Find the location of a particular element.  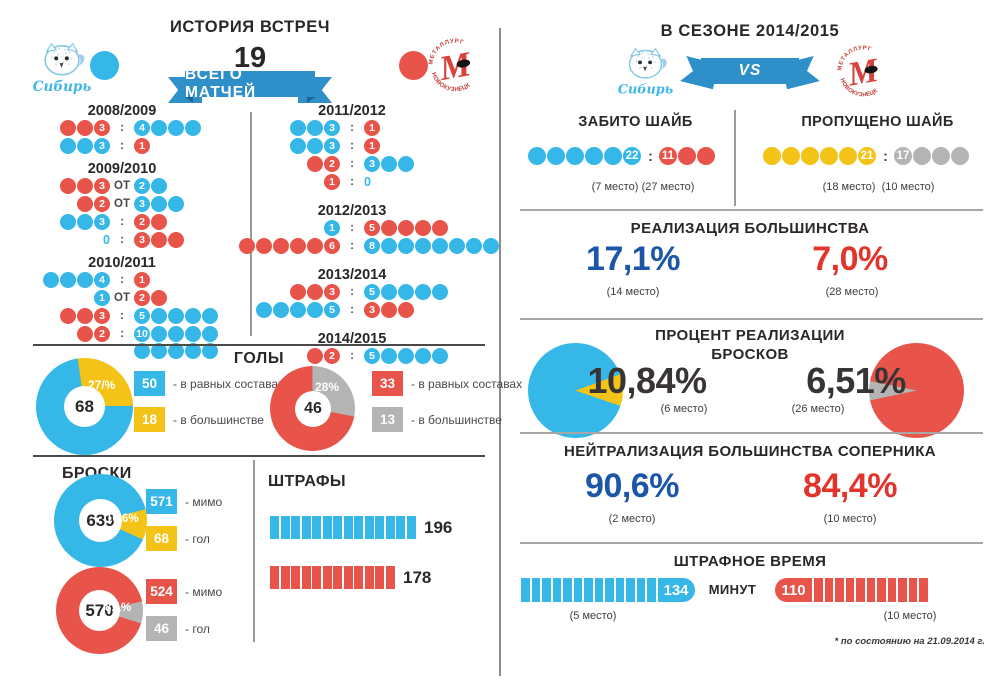

score-dot: 1 is located at coordinates (332, 182).